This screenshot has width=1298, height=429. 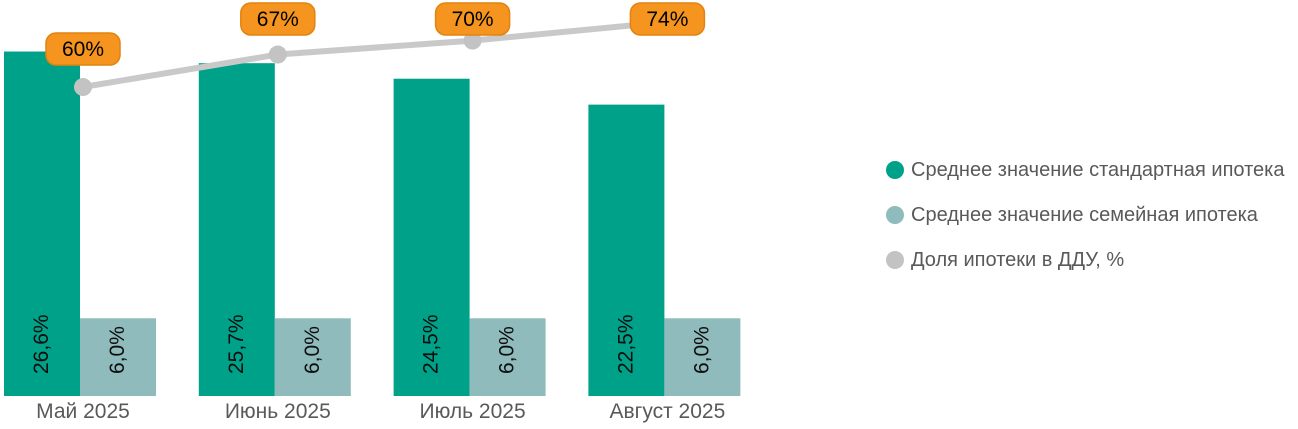 What do you see at coordinates (431, 344) in the screenshot?
I see `bar-value-label: 24,5%` at bounding box center [431, 344].